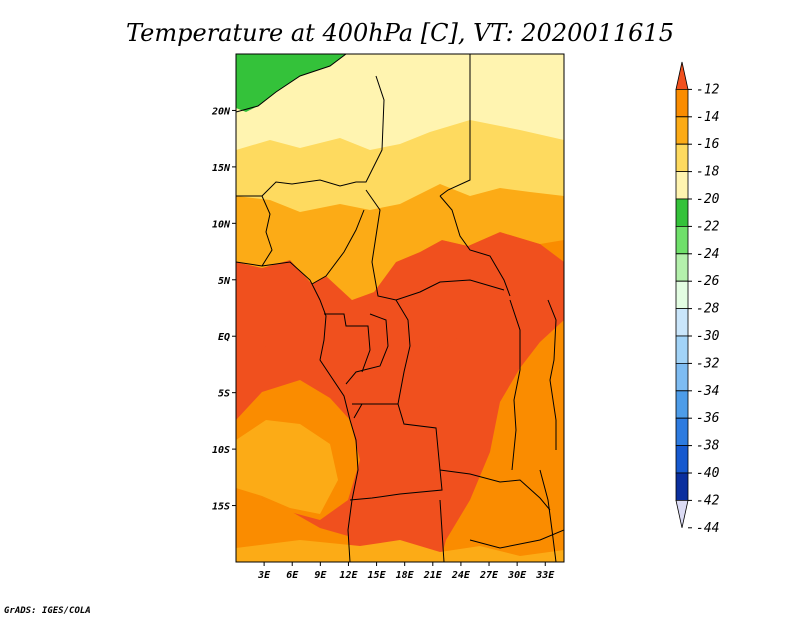  What do you see at coordinates (707, 117) in the screenshot?
I see `colorbar-label: -14` at bounding box center [707, 117].